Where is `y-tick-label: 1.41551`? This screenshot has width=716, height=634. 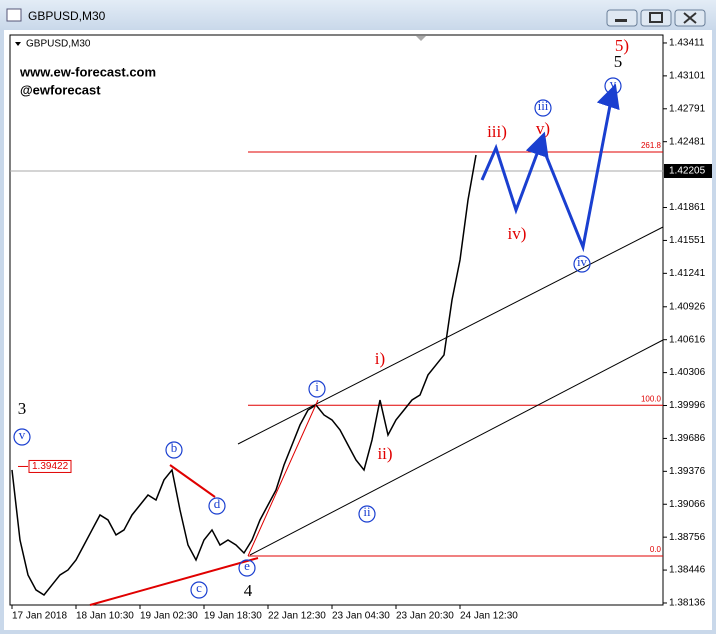
y-tick-label: 1.41551 is located at coordinates (687, 240).